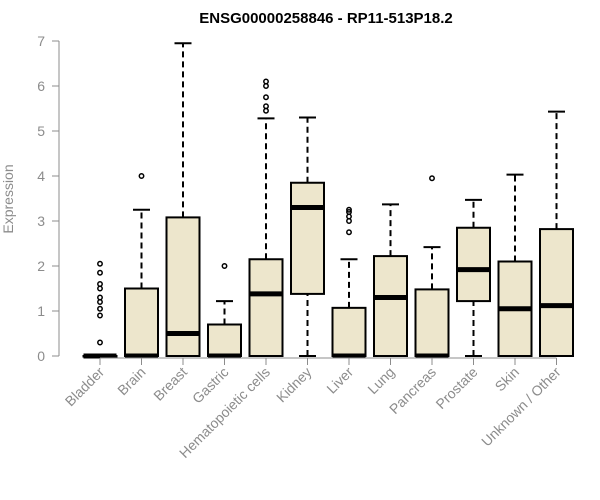 This screenshot has width=600, height=500. What do you see at coordinates (141, 266) in the screenshot?
I see `box-brain` at bounding box center [141, 266].